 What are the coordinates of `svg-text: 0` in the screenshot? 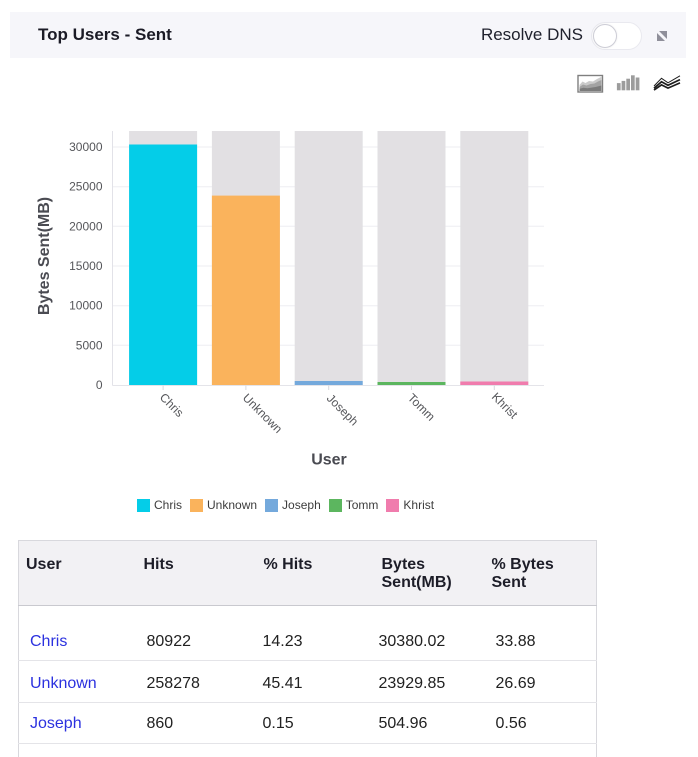 It's located at (99, 385).